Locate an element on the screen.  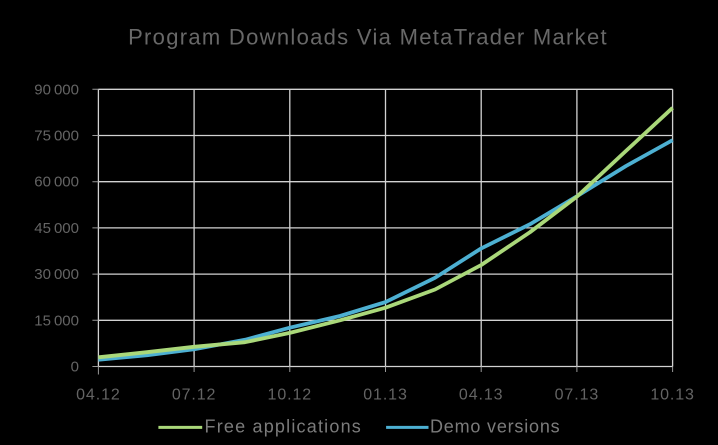
svg-text: 90 000 is located at coordinates (56, 89).